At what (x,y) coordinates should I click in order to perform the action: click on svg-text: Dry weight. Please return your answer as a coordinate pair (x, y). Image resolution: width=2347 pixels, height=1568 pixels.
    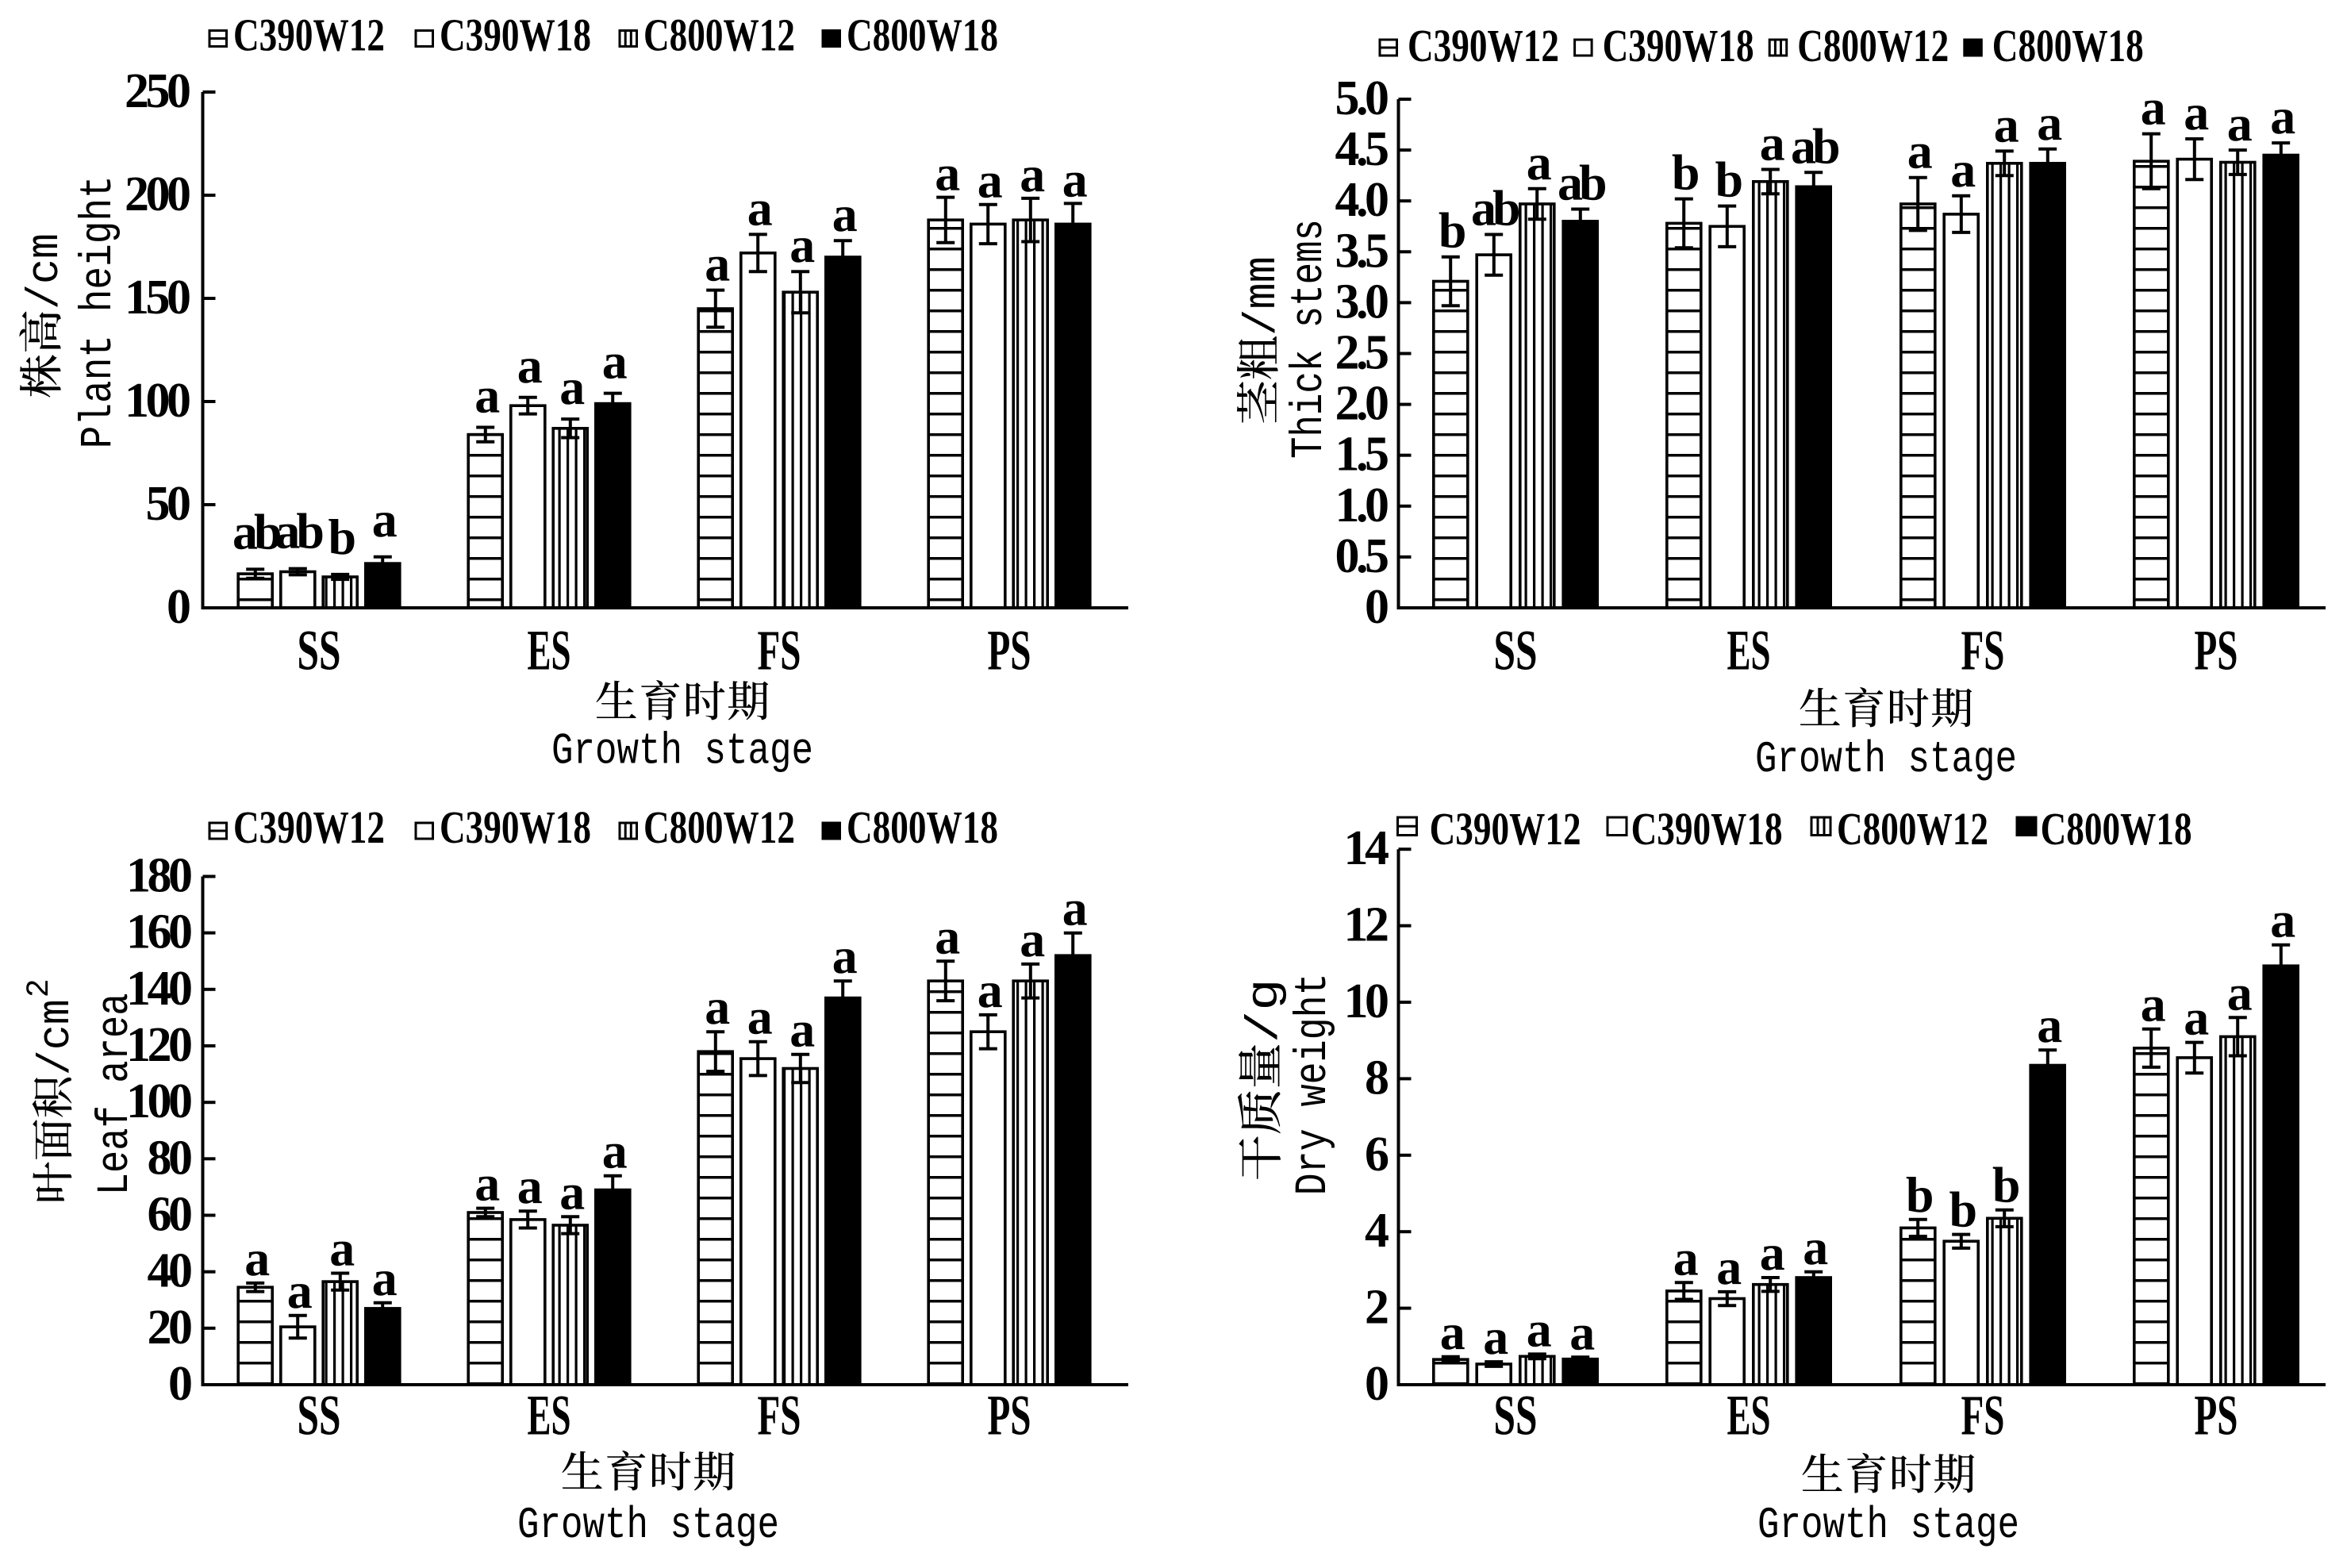
    Looking at the image, I should click on (1314, 1084).